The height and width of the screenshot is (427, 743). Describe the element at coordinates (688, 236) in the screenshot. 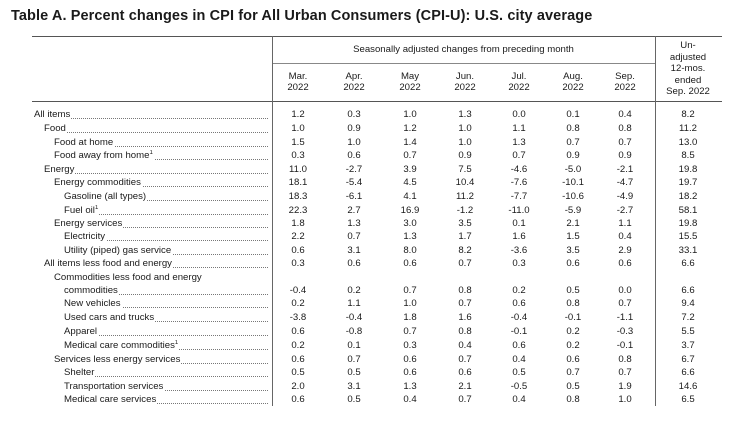

I see `cell-unadjusted: 15.5` at that location.